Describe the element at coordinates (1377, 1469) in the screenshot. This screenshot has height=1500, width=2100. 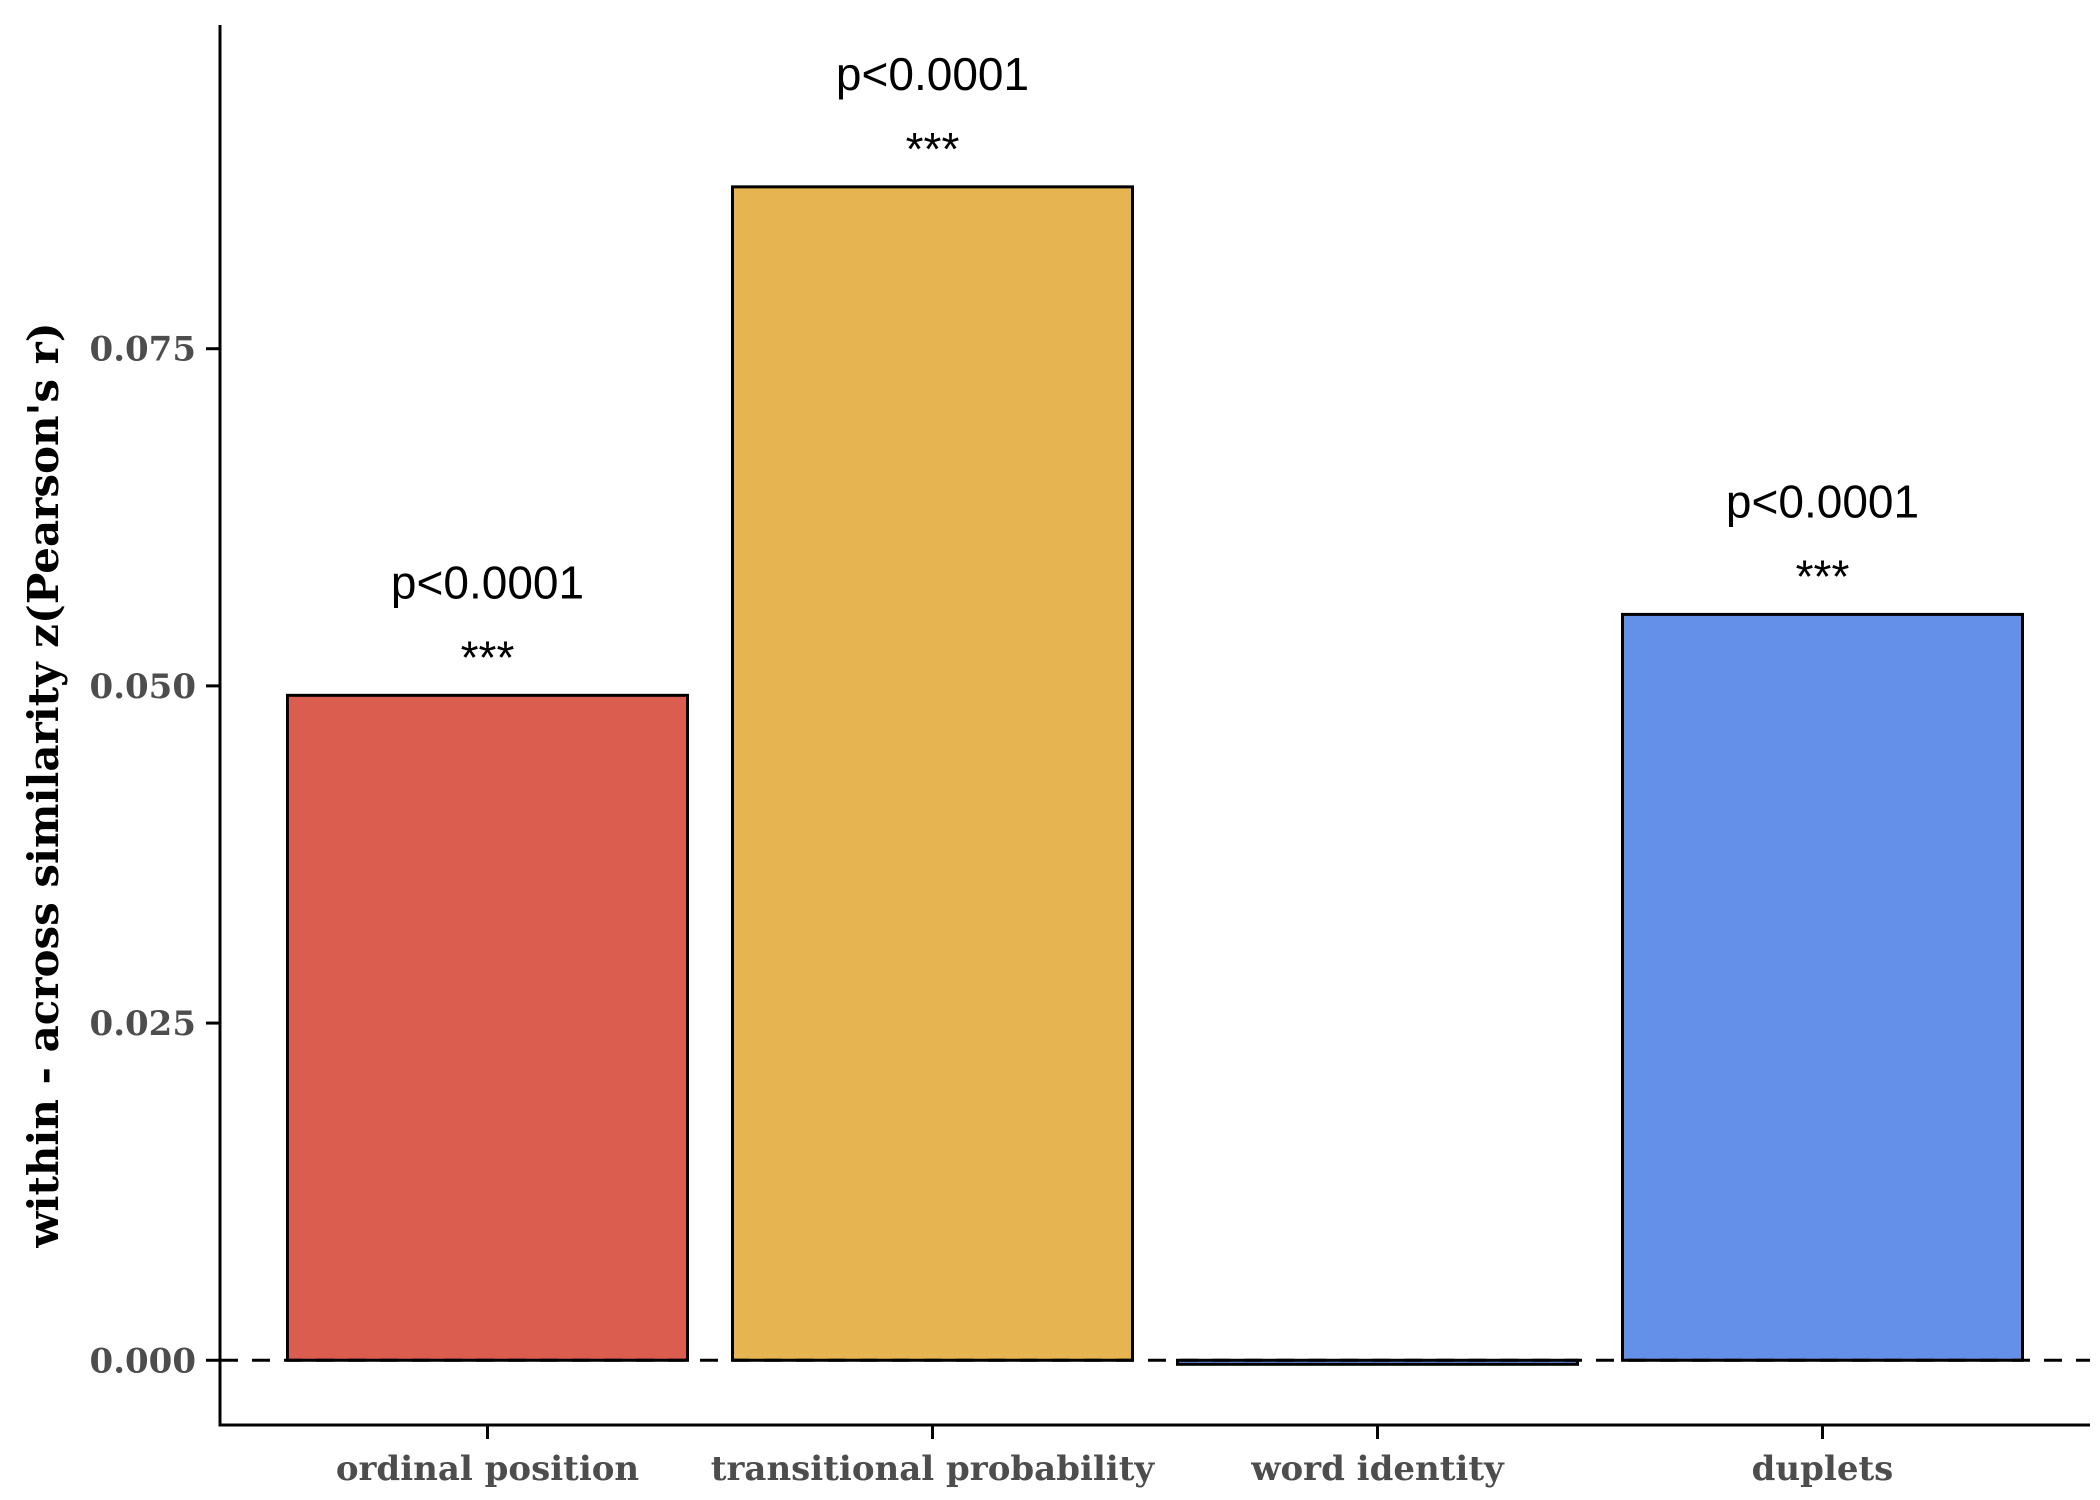
I see `x-tick-label-word-identity: word identity` at that location.